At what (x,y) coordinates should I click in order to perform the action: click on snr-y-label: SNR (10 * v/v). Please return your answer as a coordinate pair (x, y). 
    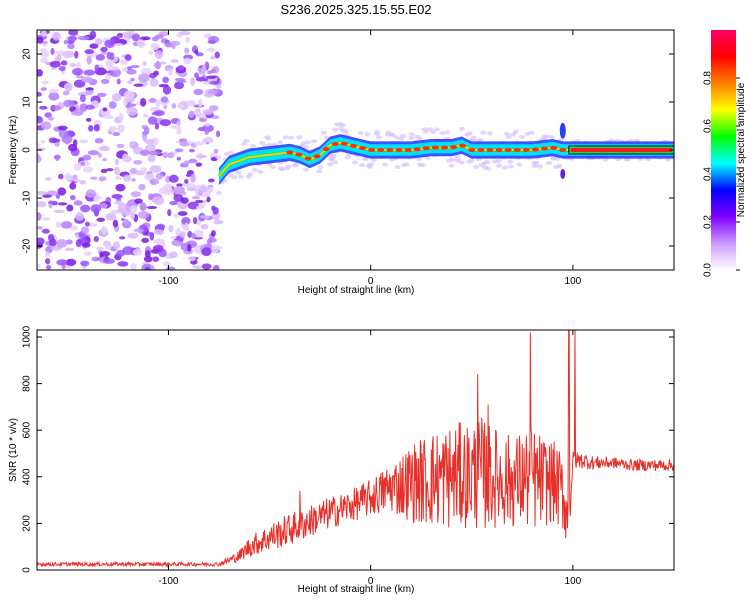
    Looking at the image, I should click on (13, 450).